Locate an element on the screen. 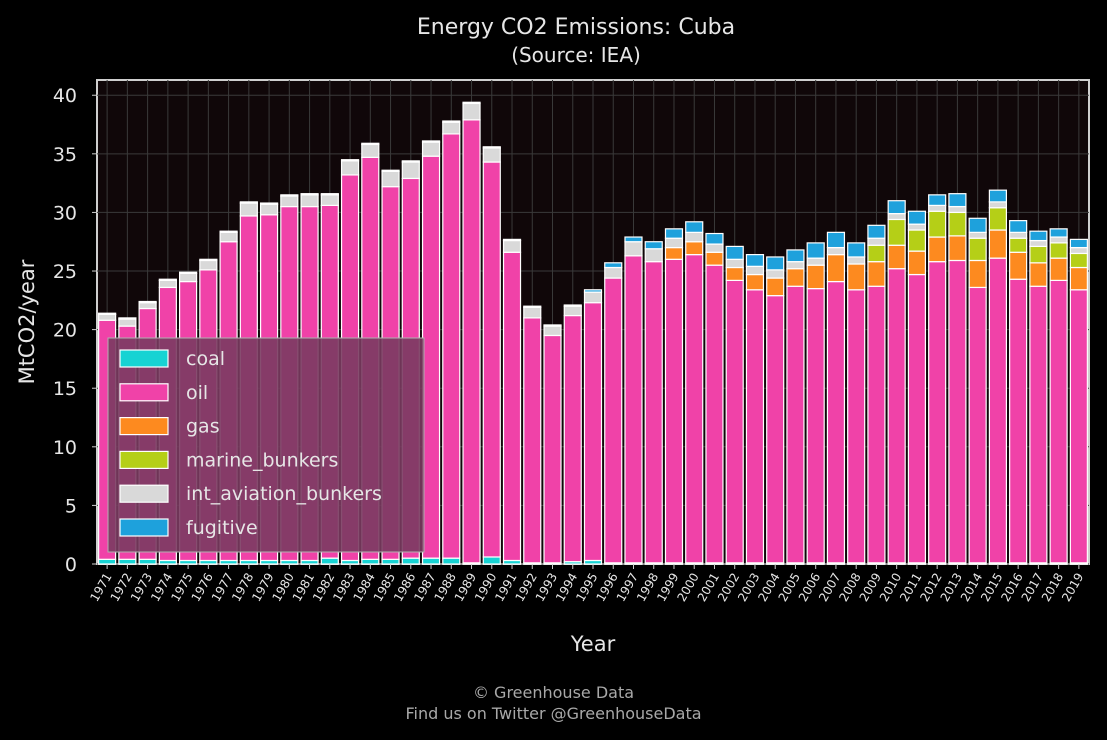 The image size is (1107, 740). y-axis-ticks: 0 5 10 15 20 25 30 35 40 is located at coordinates (75, 330).